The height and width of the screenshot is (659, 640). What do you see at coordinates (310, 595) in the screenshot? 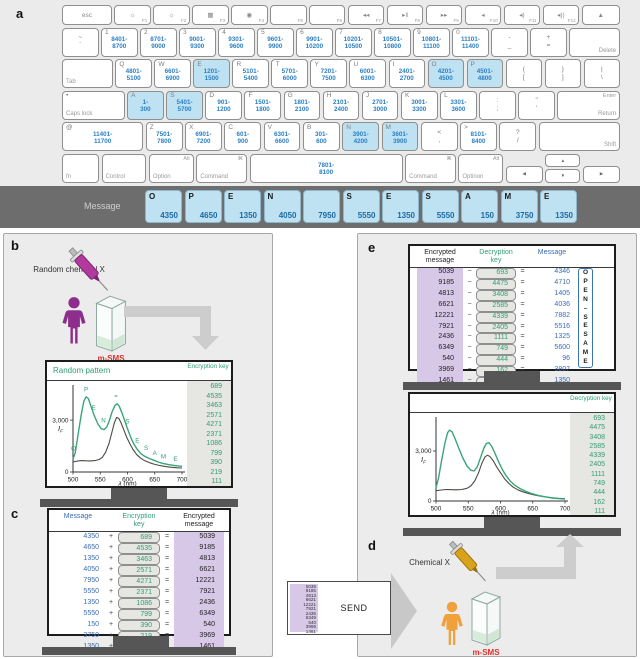
I see `send-value: 4813` at bounding box center [310, 595].